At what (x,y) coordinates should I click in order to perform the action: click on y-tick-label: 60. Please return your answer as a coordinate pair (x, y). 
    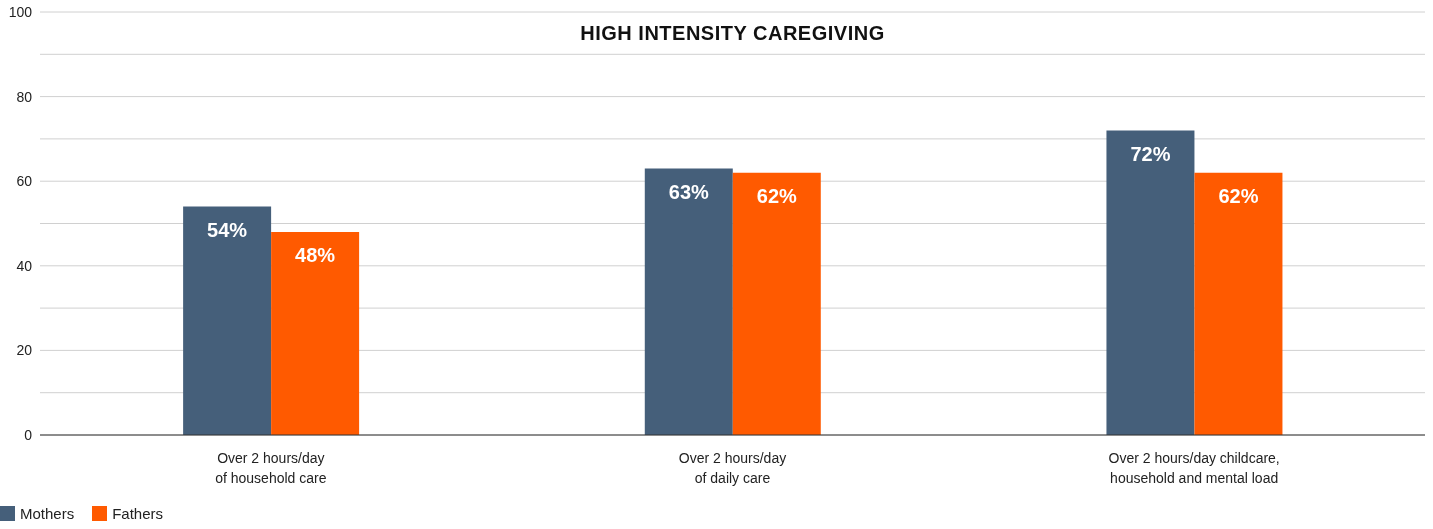
    Looking at the image, I should click on (24, 181).